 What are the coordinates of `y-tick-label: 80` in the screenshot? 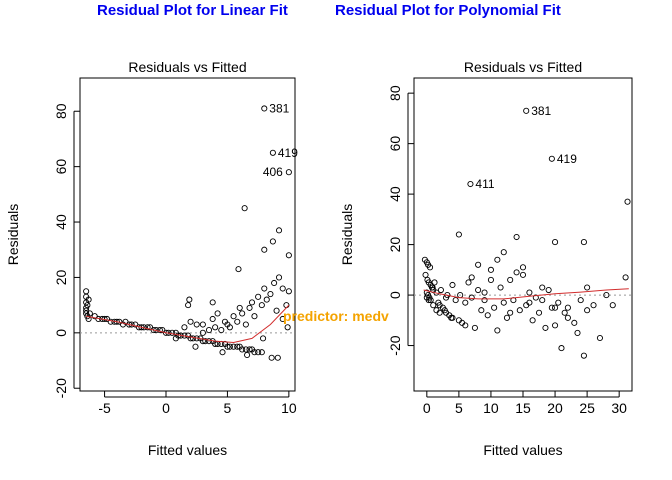 It's located at (61, 111).